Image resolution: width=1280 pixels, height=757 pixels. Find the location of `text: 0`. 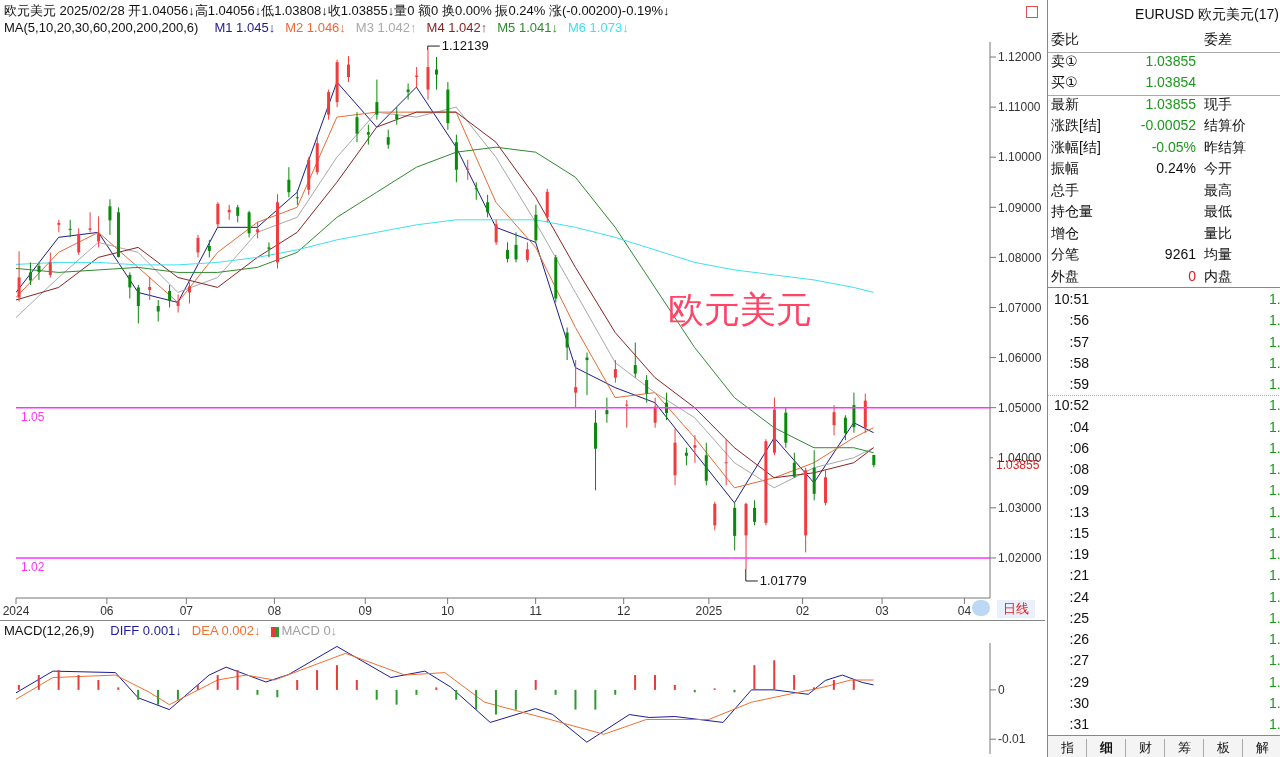

text: 0 is located at coordinates (1192, 275).